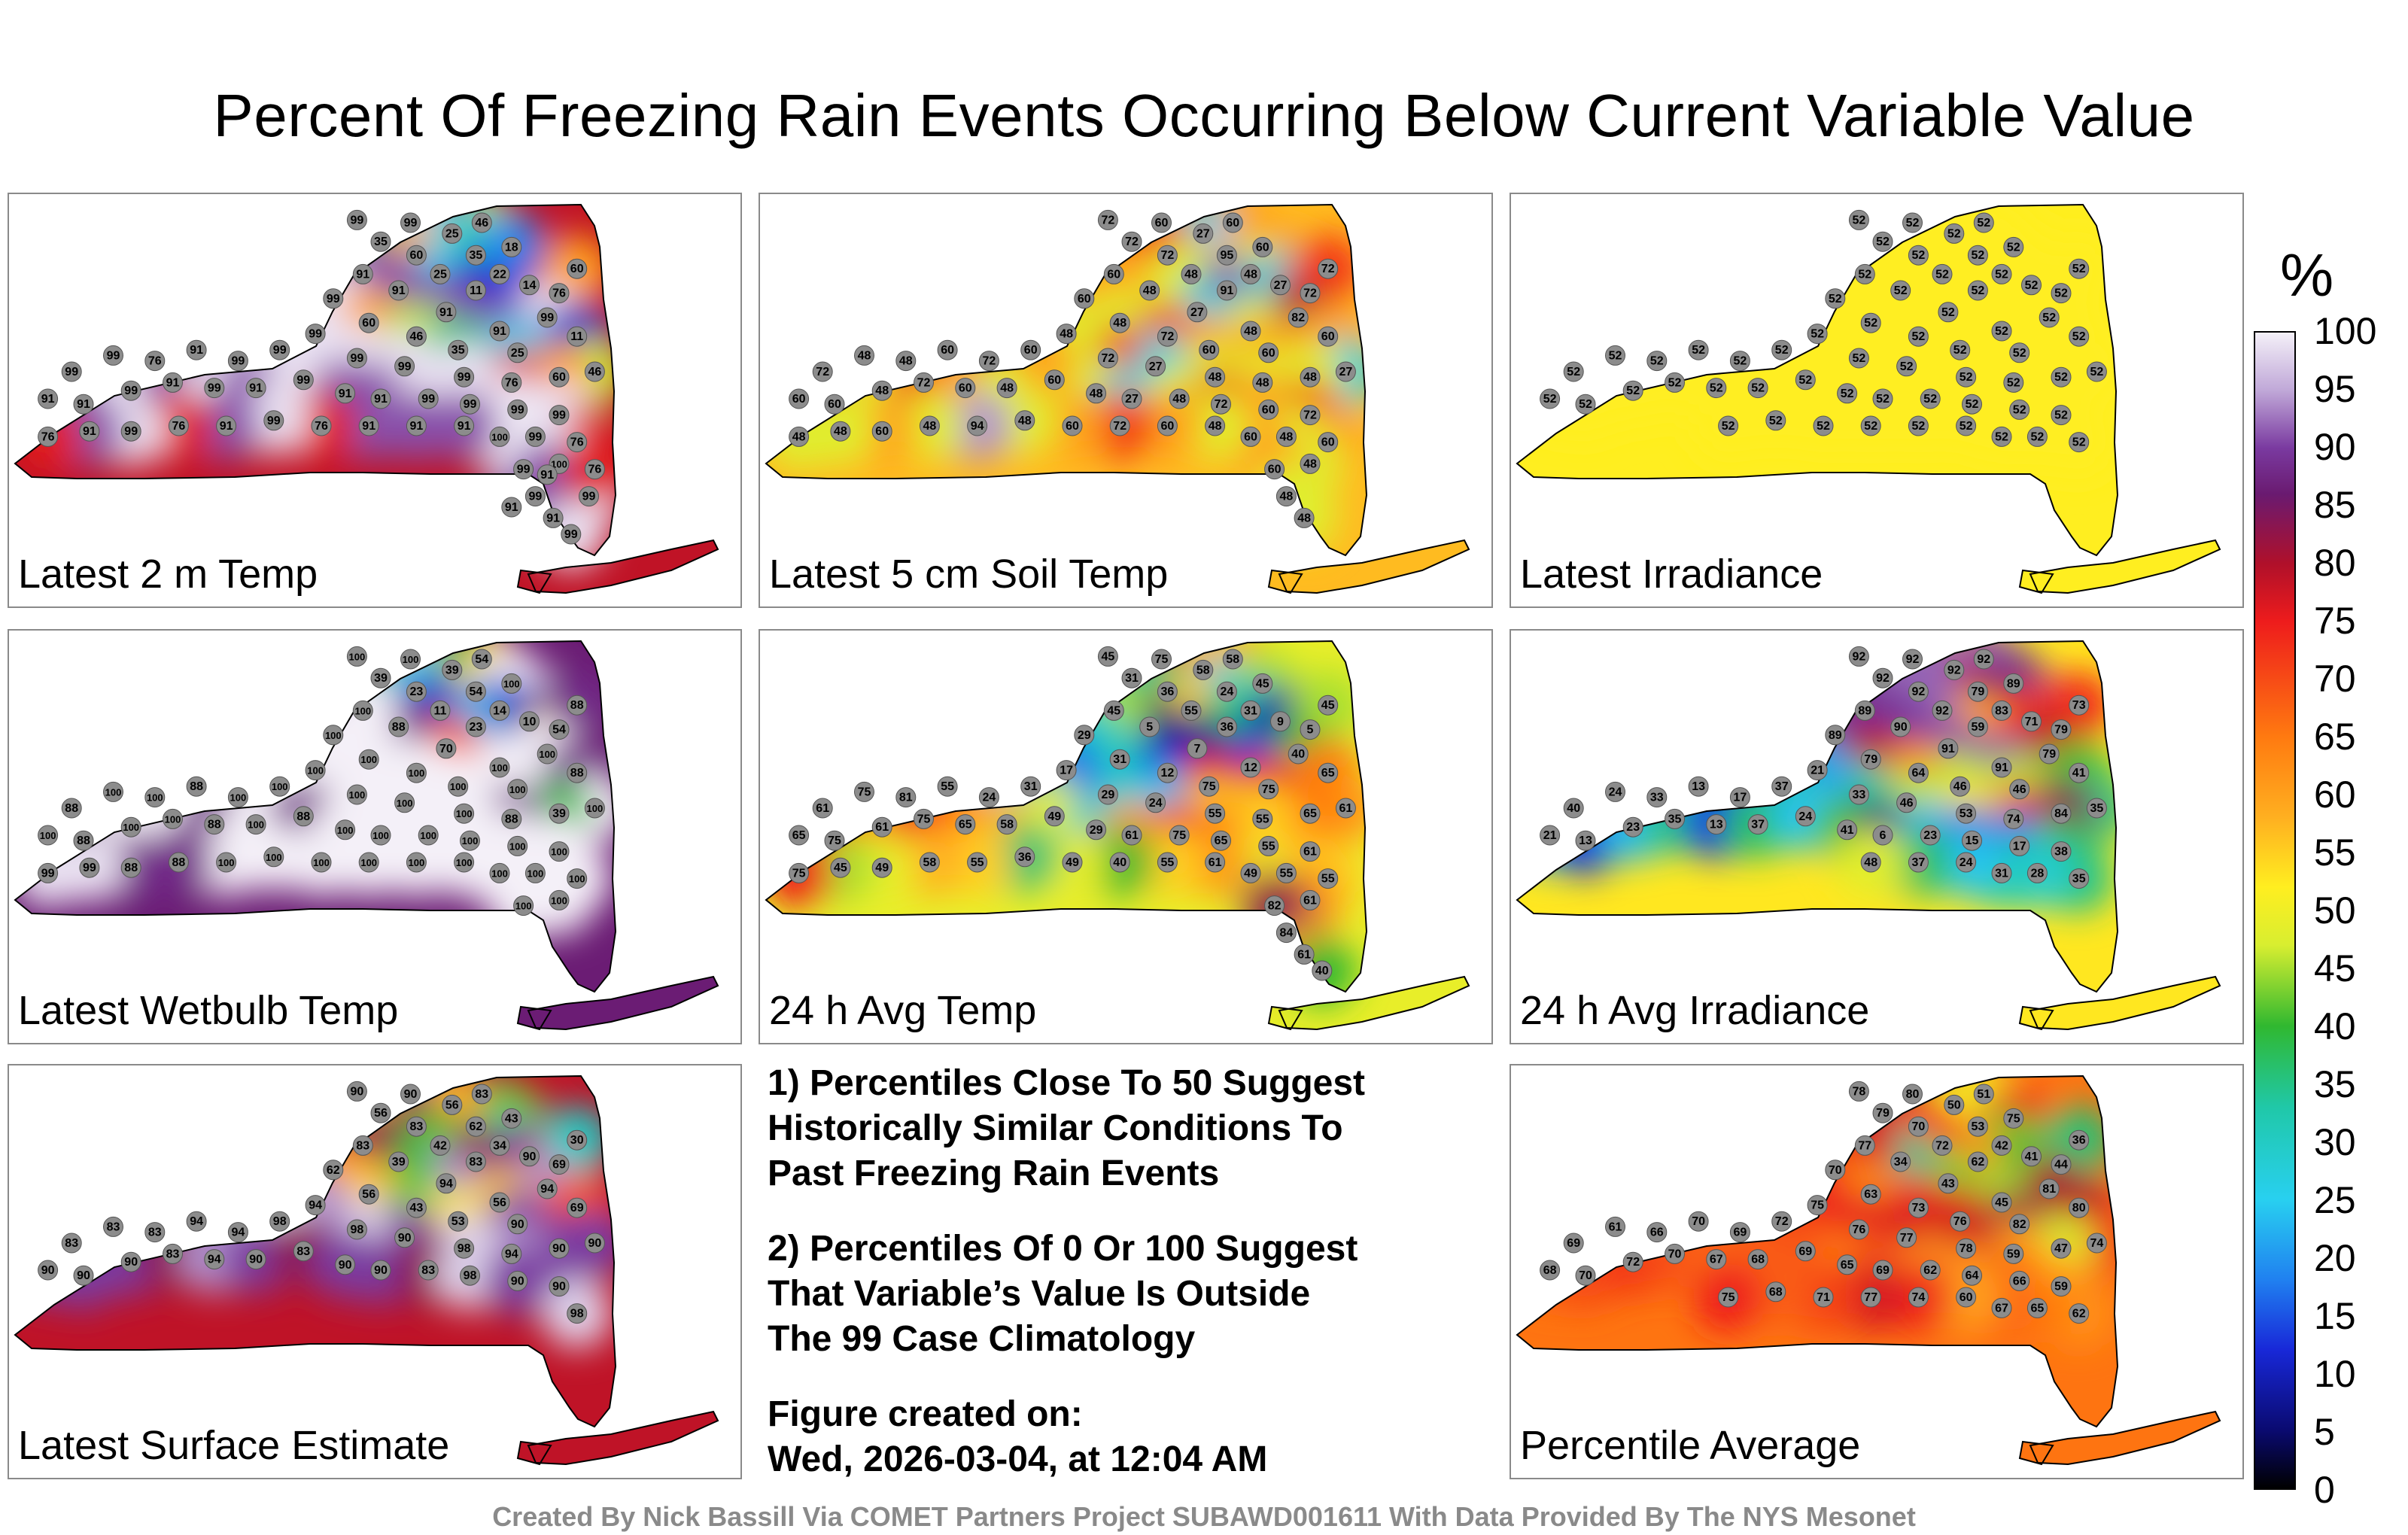 The width and height of the screenshot is (2408, 1535). I want to click on station-value: 64, so click(1972, 1275).